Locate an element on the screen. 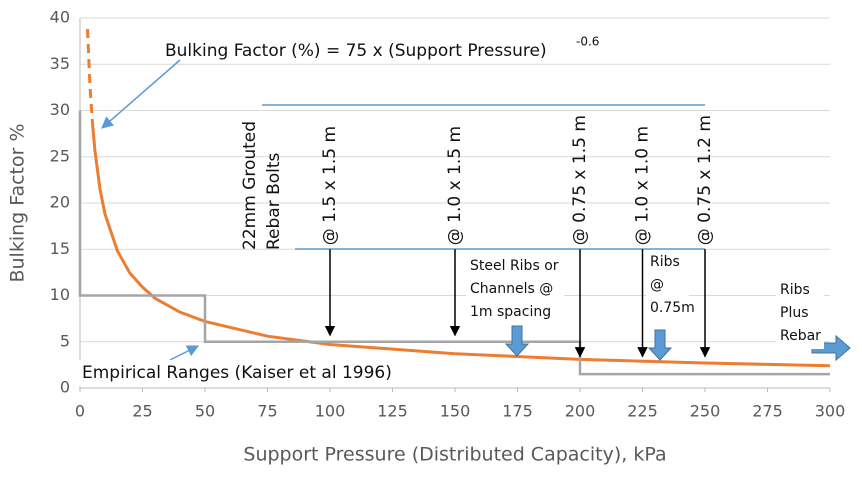  x-tick-label: 300 is located at coordinates (830, 411).